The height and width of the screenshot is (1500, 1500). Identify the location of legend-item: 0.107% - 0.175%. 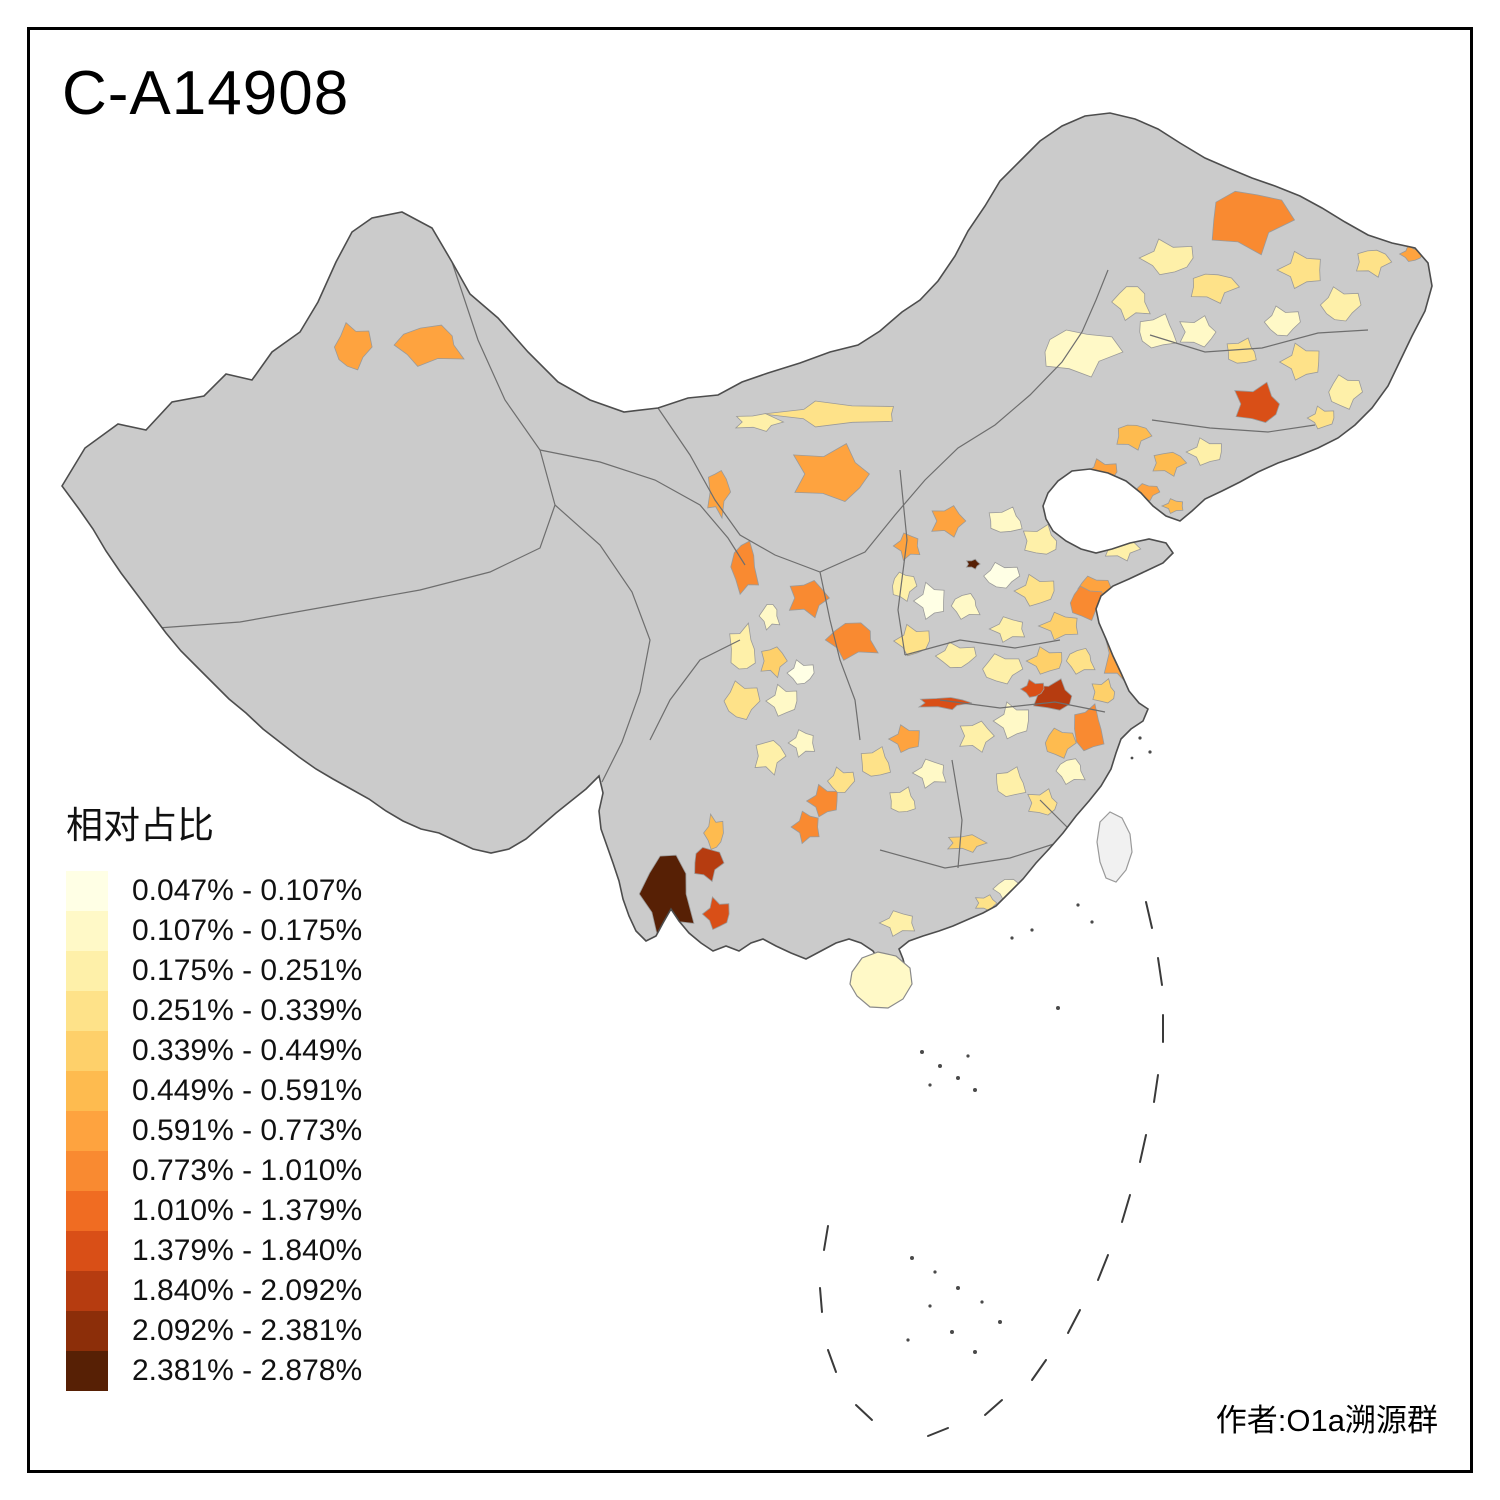
(214, 931).